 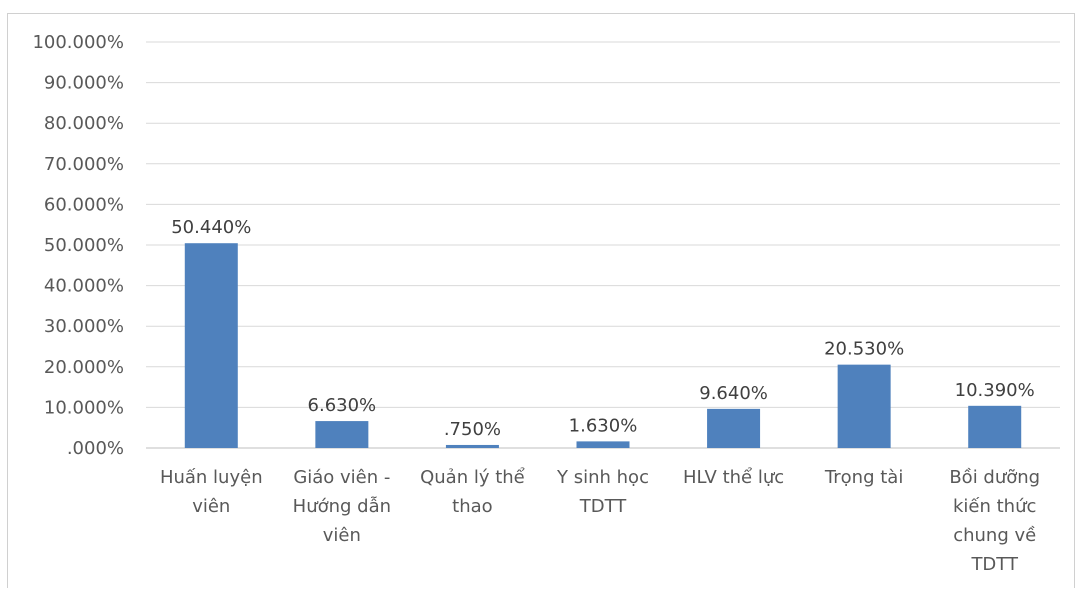 I want to click on category-label-line: Hướng dẫn, so click(x=342, y=506).